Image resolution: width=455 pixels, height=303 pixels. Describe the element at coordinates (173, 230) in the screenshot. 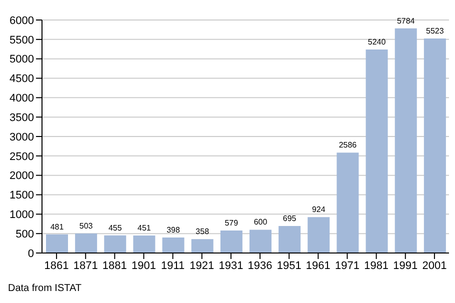

I see `data-label: 398` at that location.